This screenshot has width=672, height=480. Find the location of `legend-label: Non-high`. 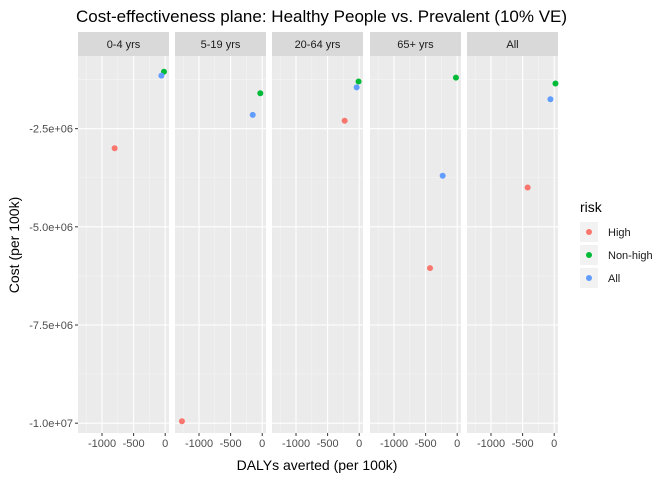

legend-label: Non-high is located at coordinates (630, 256).